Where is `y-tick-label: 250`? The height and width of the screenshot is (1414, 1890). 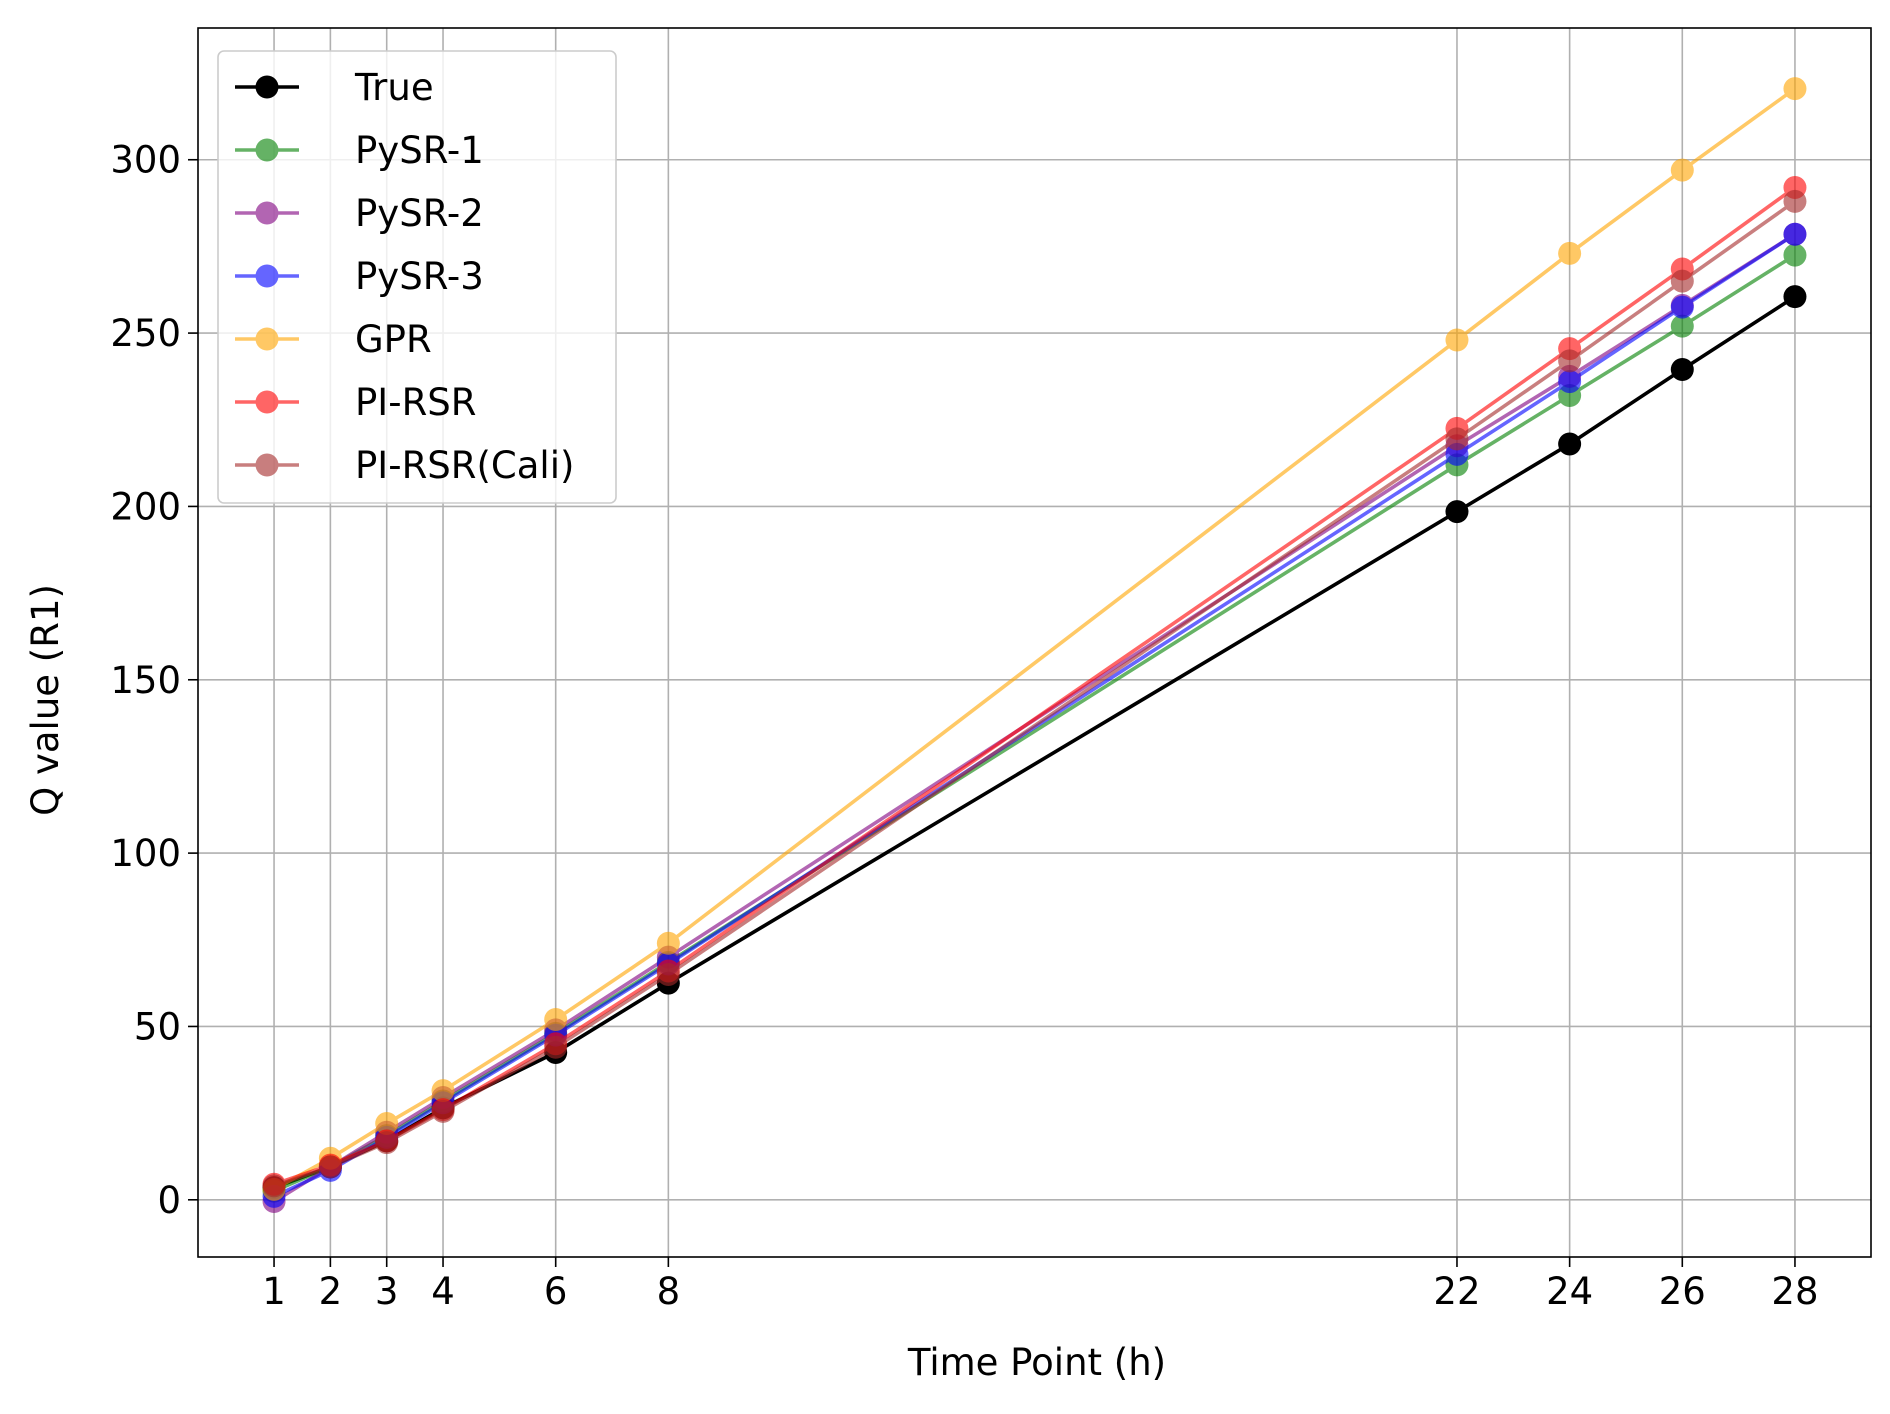
y-tick-label: 250 is located at coordinates (145, 333).